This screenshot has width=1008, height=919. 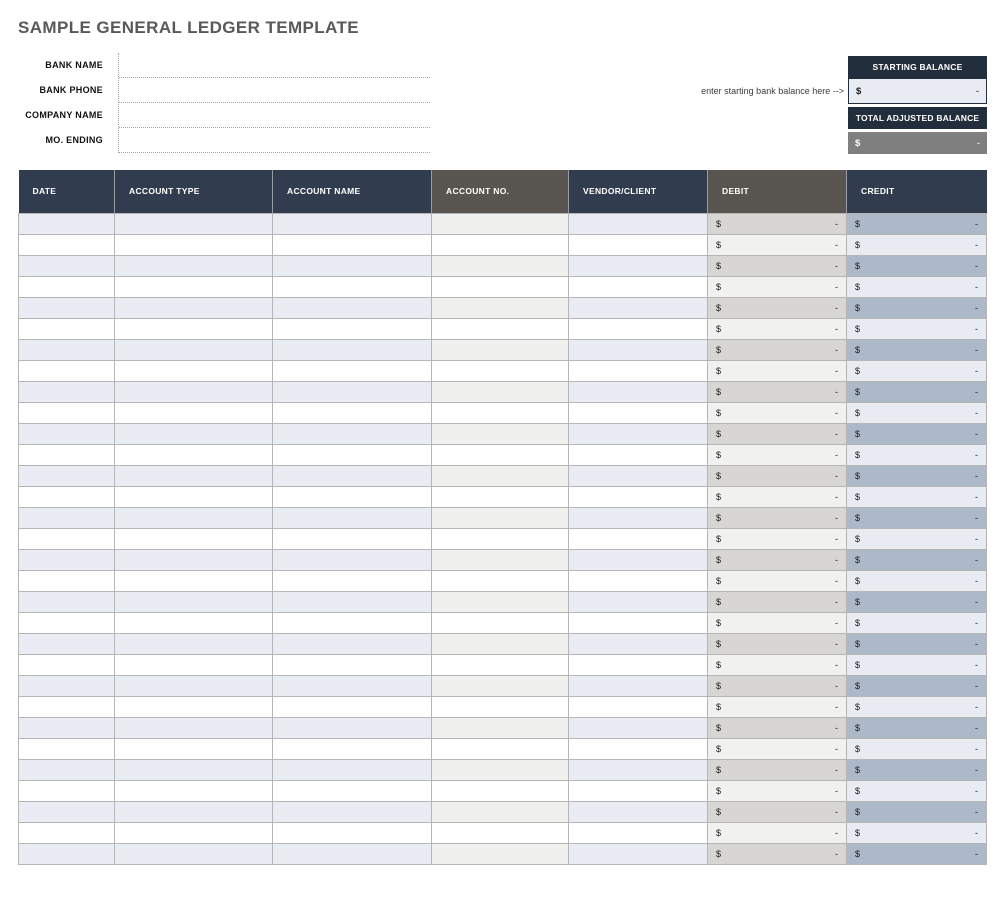 I want to click on mo-ending-field, so click(x=274, y=140).